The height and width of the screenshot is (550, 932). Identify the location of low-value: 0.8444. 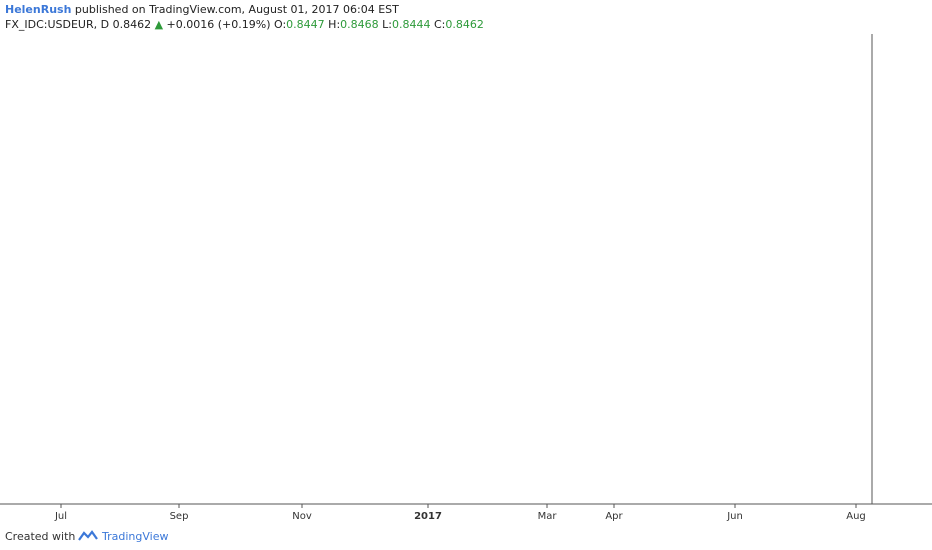
(411, 24).